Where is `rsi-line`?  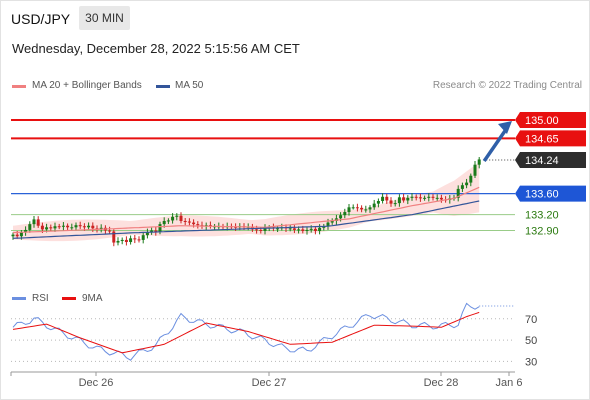
rsi-line is located at coordinates (246, 331).